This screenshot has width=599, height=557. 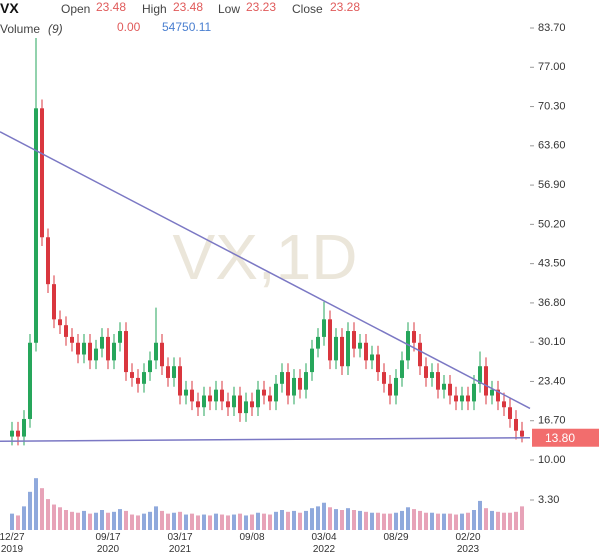 I want to click on volume-label: Volume, so click(x=20, y=29).